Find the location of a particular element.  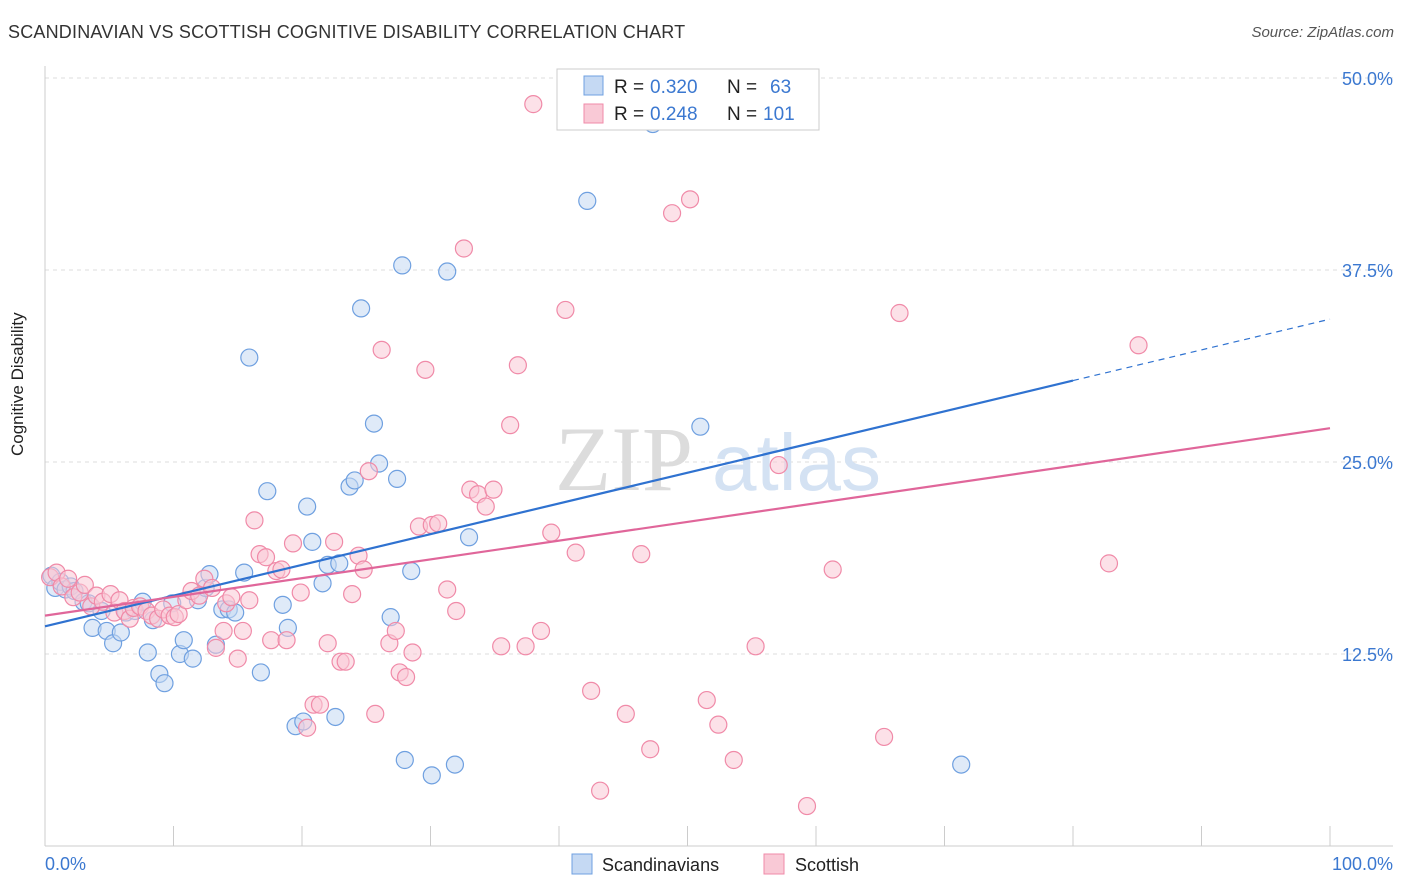

trend-extension-scandinavians is located at coordinates (1201, 350).